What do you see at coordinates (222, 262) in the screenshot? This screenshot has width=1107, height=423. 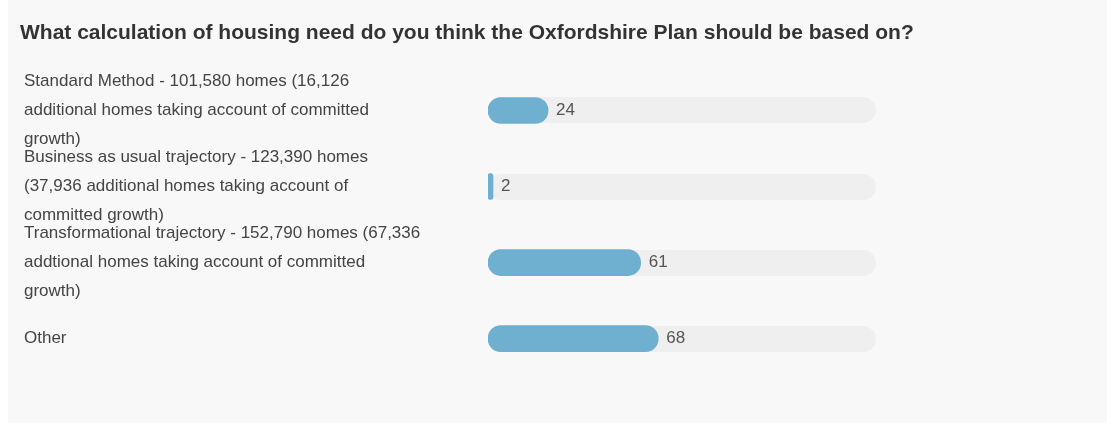 I see `y-tick-label: Transformational trajectory - 152,790 homes (67,336 addtional homes taking account of committed growth)` at bounding box center [222, 262].